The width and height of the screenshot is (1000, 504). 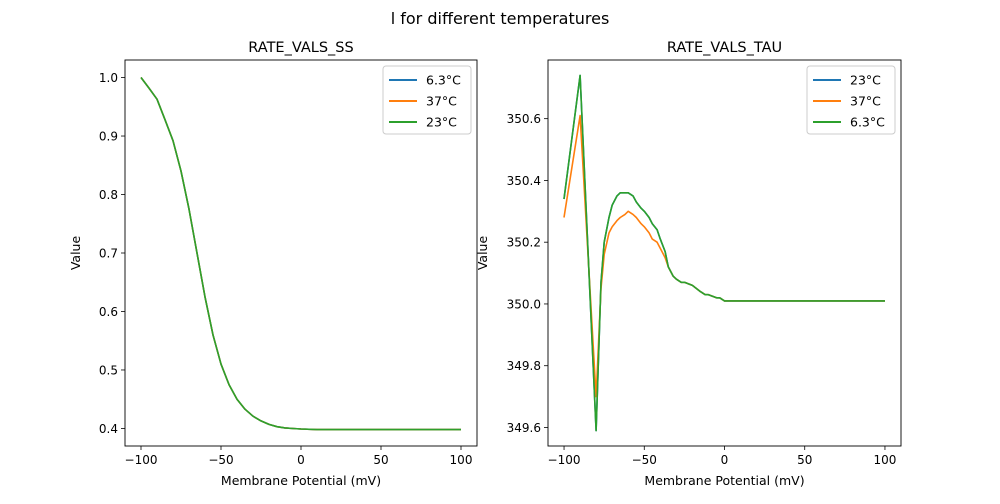 What do you see at coordinates (108, 137) in the screenshot?
I see `y-tick-label: 0.9` at bounding box center [108, 137].